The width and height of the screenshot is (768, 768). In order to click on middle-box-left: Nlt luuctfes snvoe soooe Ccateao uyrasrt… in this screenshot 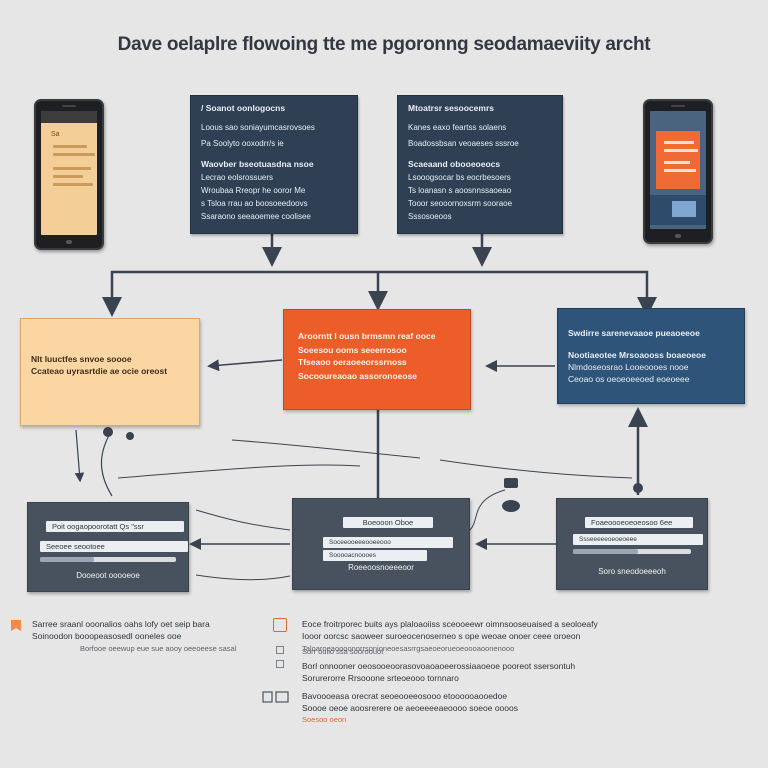, I will do `click(110, 372)`.